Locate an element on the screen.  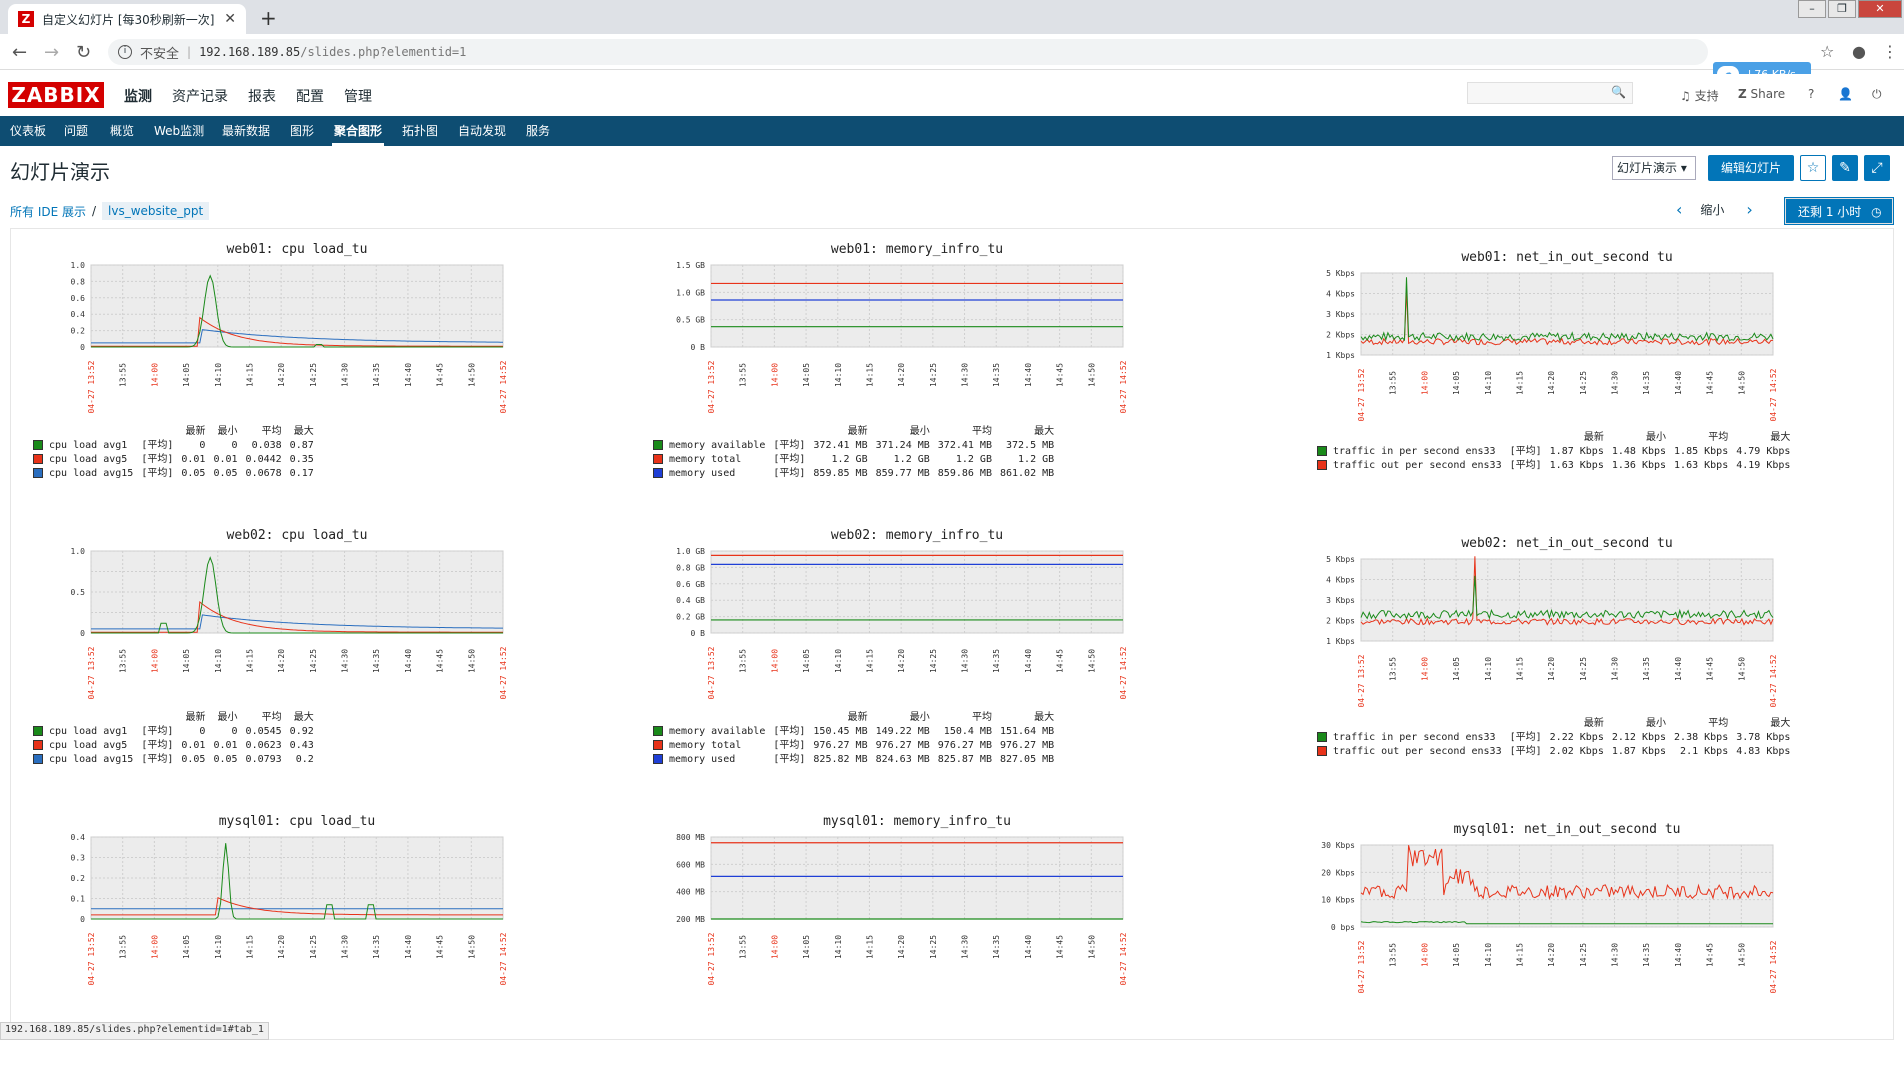
y-tick-label: 3 Kbps is located at coordinates (1340, 314).